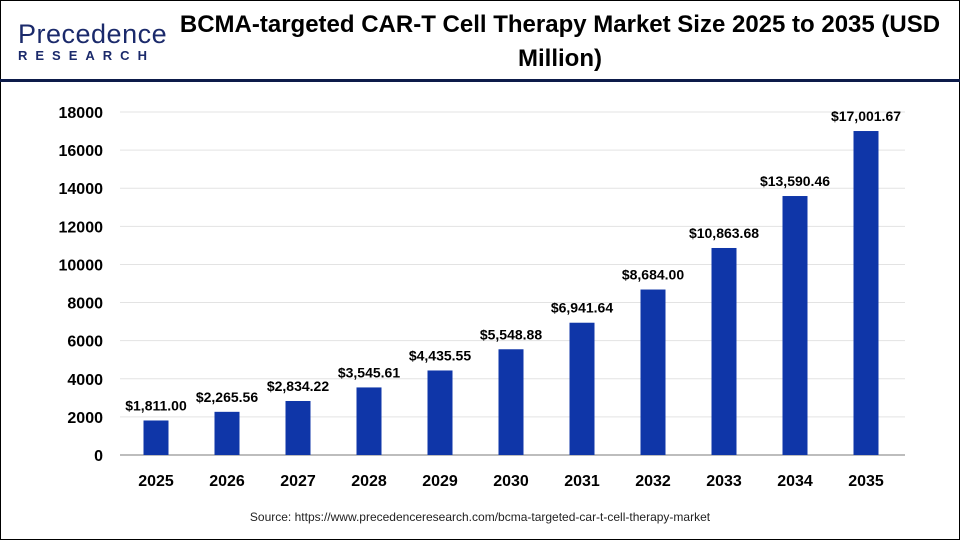 This screenshot has width=960, height=540. Describe the element at coordinates (653, 275) in the screenshot. I see `data-label: $8,684.00` at that location.